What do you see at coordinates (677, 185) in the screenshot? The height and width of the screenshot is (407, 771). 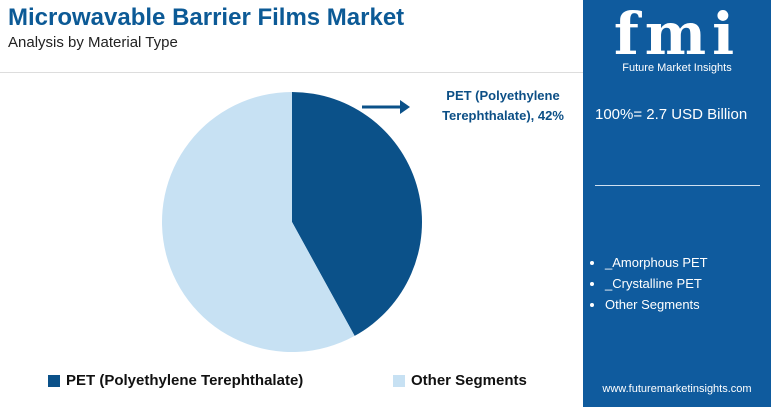 I see `separator` at bounding box center [677, 185].